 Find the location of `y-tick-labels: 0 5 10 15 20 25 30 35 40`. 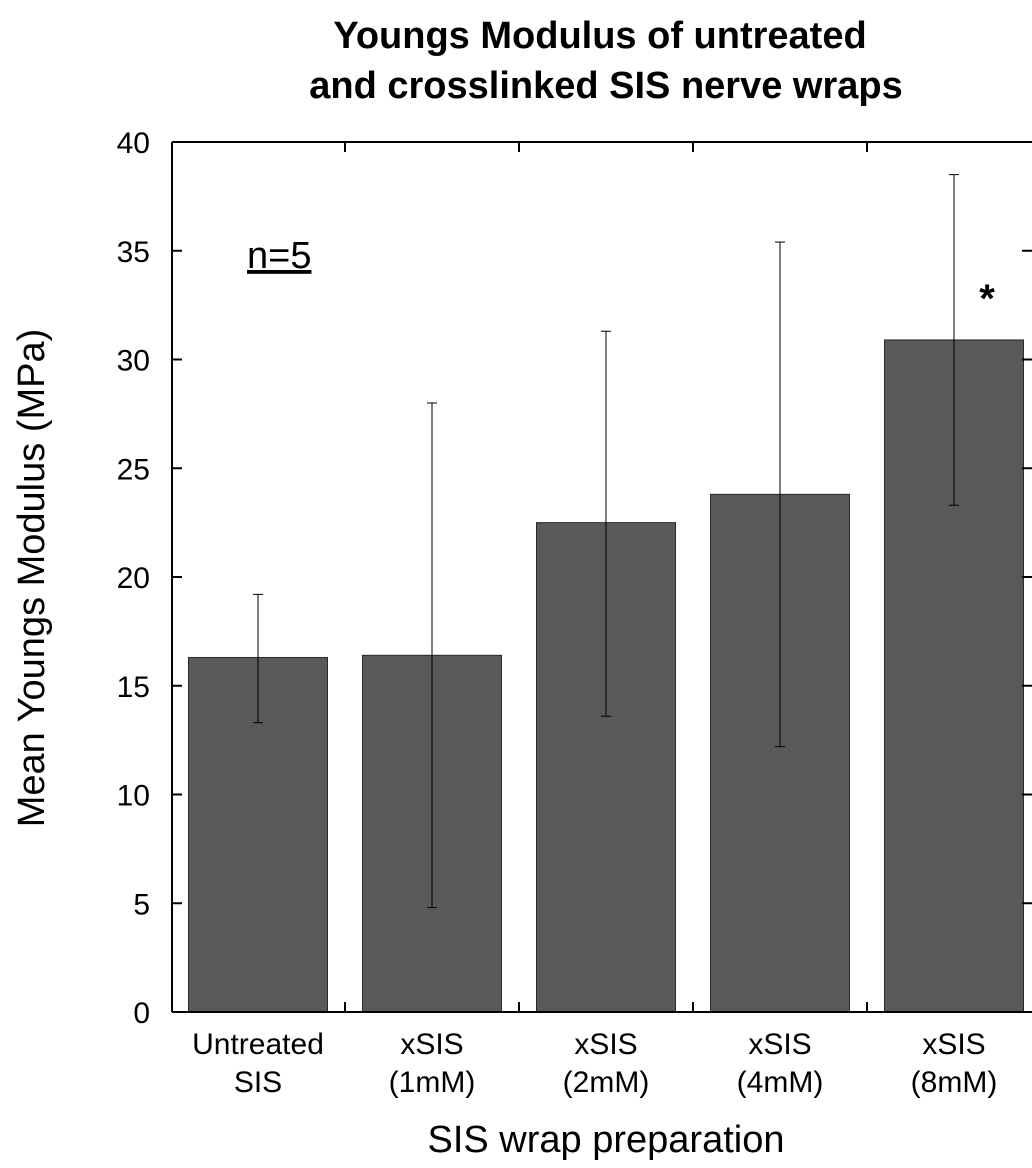

y-tick-labels: 0 5 10 15 20 25 30 35 40 is located at coordinates (133, 578).